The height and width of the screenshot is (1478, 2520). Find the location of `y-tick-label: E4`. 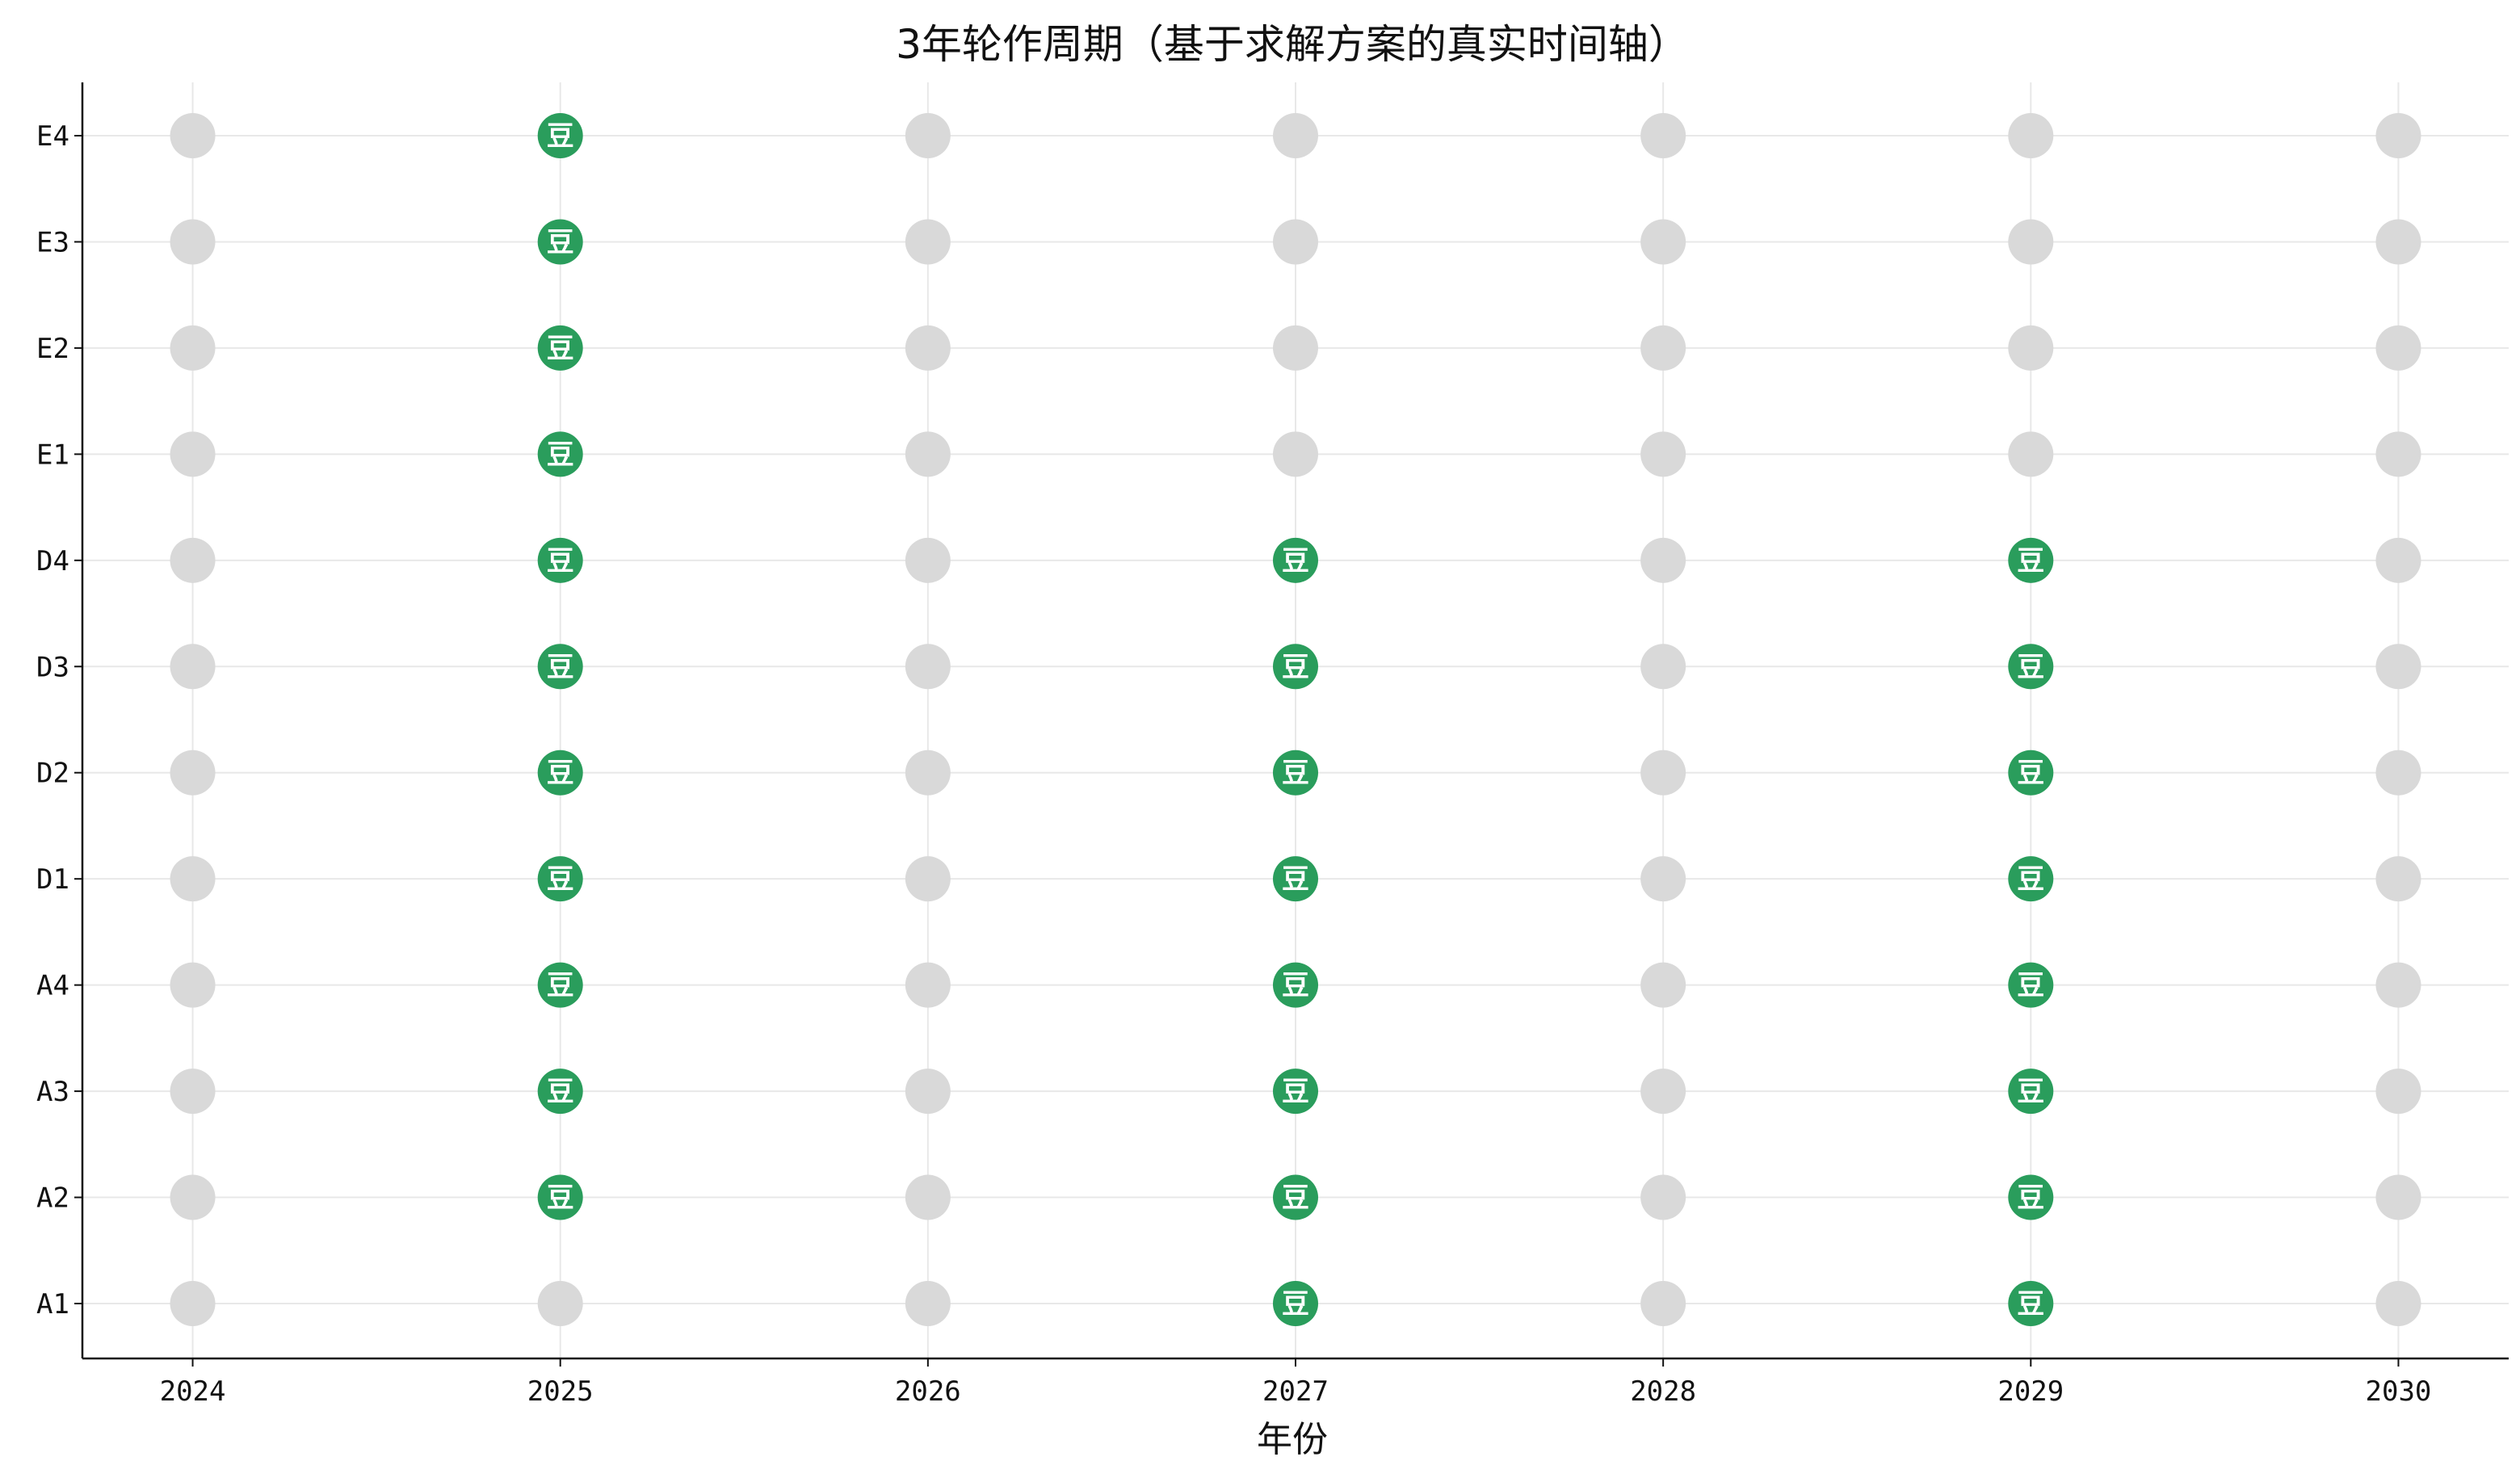

y-tick-label: E4 is located at coordinates (52, 136).